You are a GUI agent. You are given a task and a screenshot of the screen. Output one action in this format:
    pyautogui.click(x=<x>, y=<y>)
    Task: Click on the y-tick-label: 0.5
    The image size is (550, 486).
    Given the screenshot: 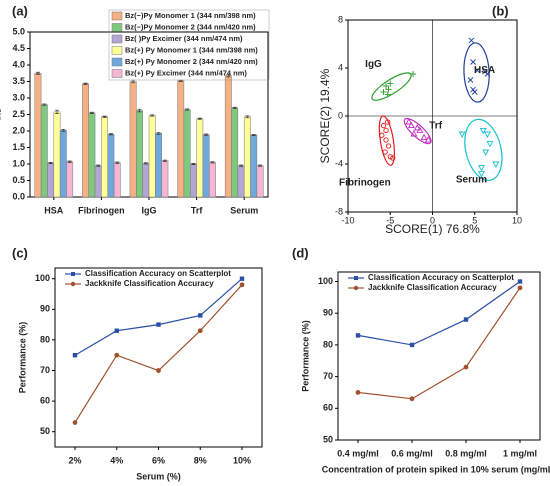 What is the action you would take?
    pyautogui.click(x=18, y=180)
    